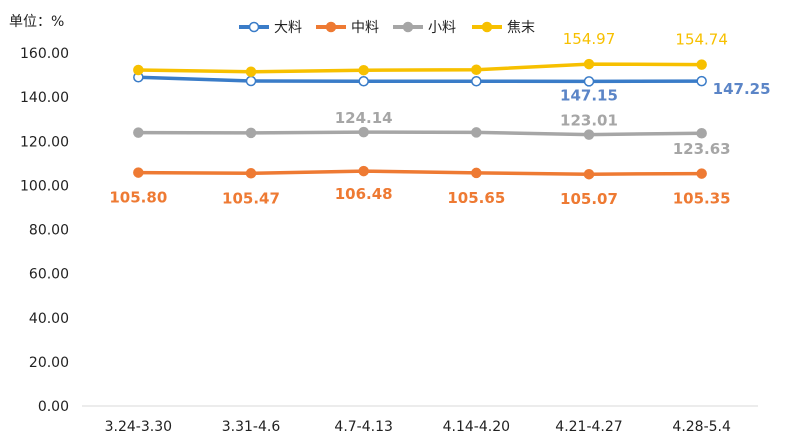 Image resolution: width=785 pixels, height=445 pixels. Describe the element at coordinates (589, 95) in the screenshot. I see `data-label: 147.15` at that location.